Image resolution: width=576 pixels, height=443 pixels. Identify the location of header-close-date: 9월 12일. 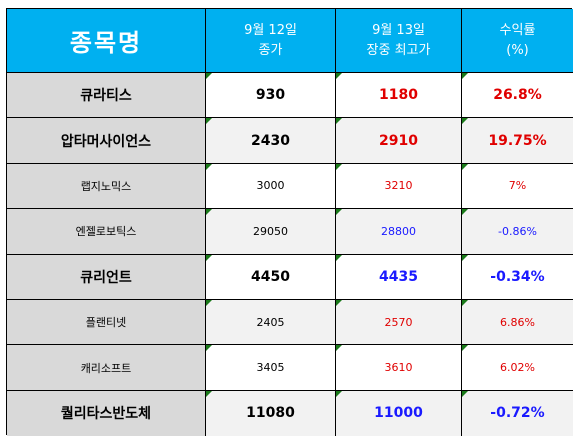
(270, 30).